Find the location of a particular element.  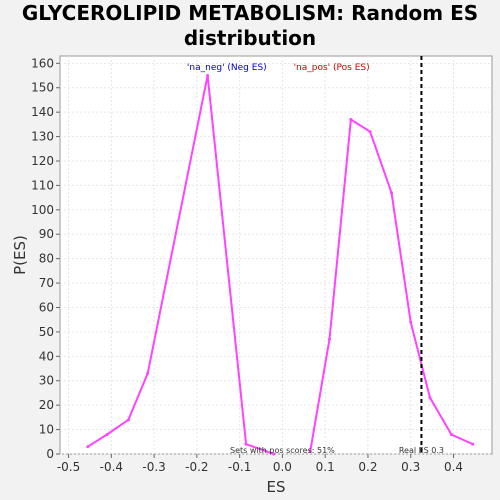

y-tick-label: 50 is located at coordinates (46, 332).